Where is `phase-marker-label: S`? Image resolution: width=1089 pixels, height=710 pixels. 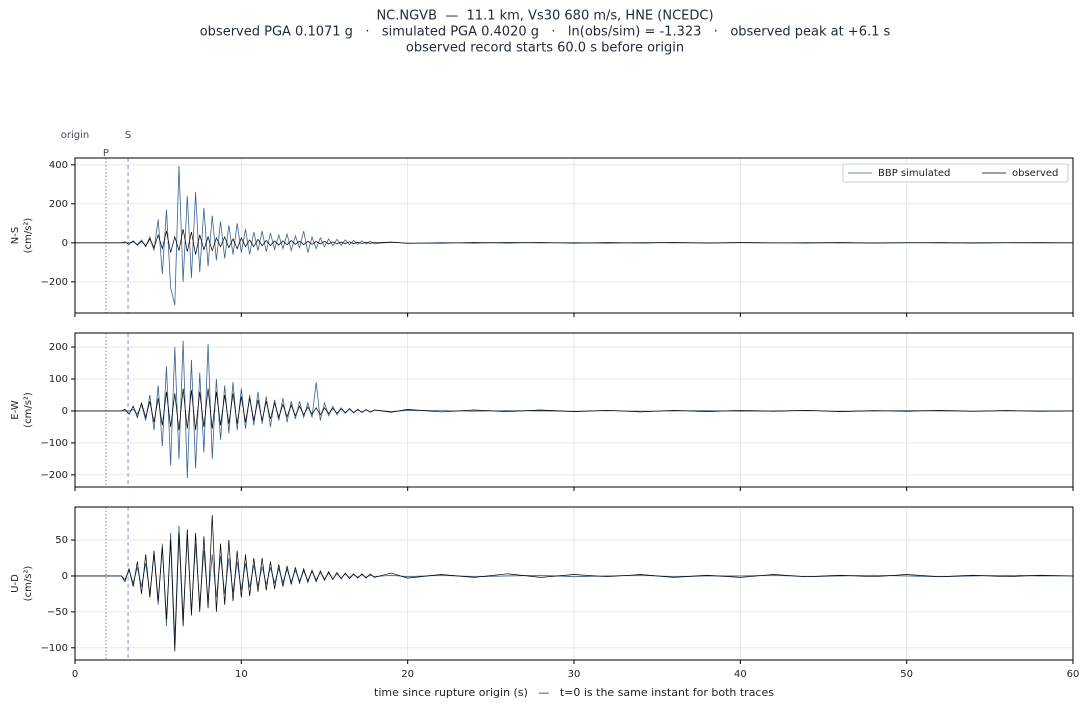
phase-marker-label: S is located at coordinates (128, 135).